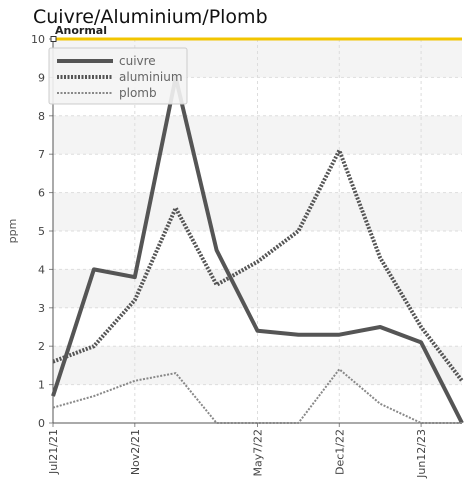 The height and width of the screenshot is (484, 468). I want to click on legend-label-aluminium: aluminium, so click(151, 77).